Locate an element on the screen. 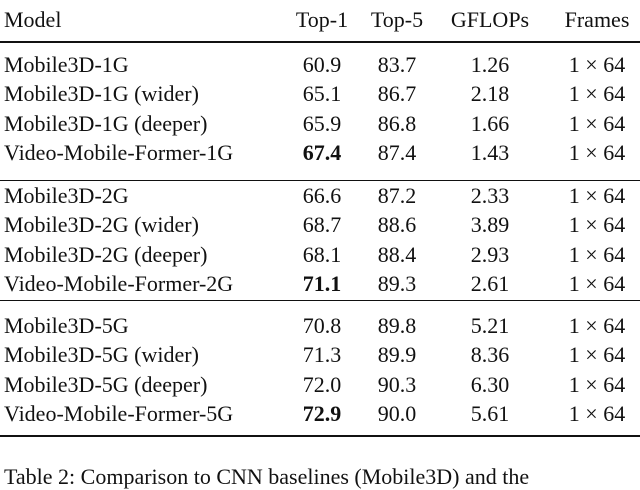 This screenshot has width=640, height=490. model-name: Mobile3D-1G (wider) is located at coordinates (101, 94).